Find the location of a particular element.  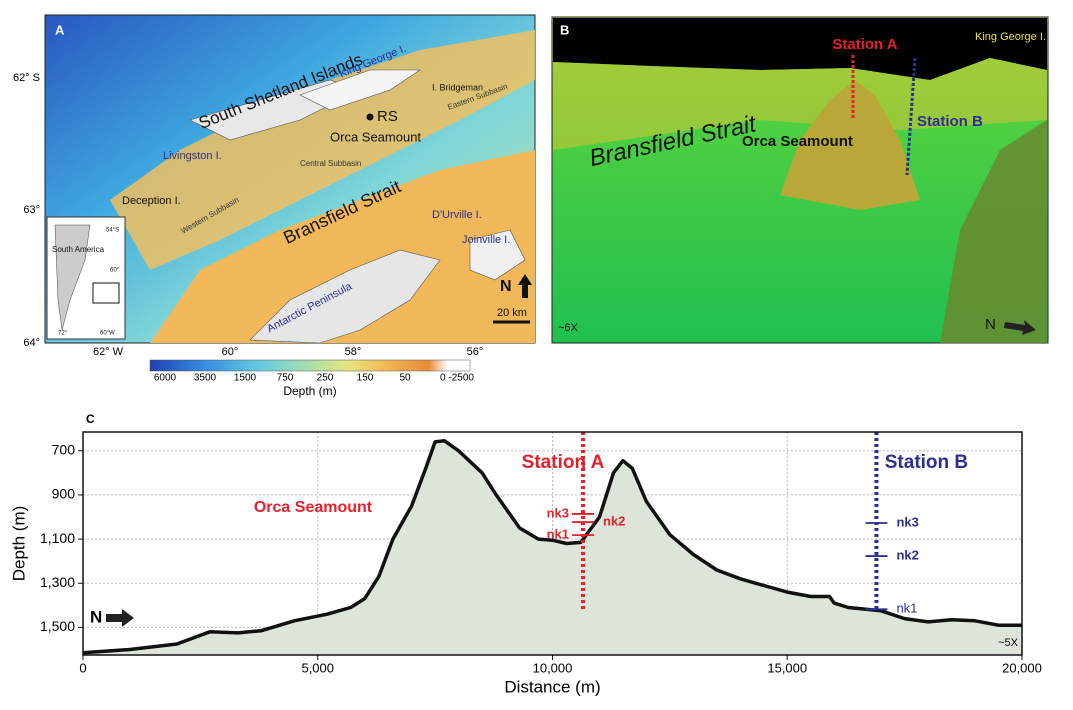

view-label: Orca Seamount is located at coordinates (797, 141).